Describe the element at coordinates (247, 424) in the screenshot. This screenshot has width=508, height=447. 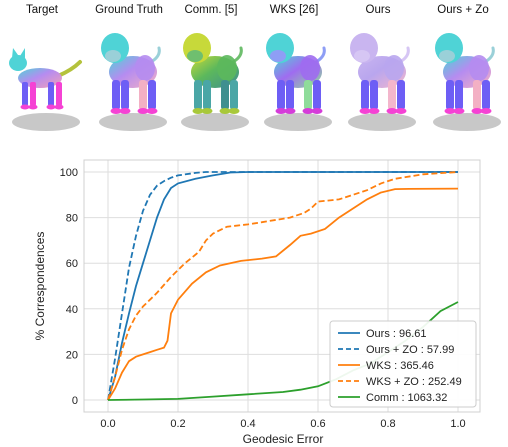
I see `x-tick-label: 0.4` at that location.